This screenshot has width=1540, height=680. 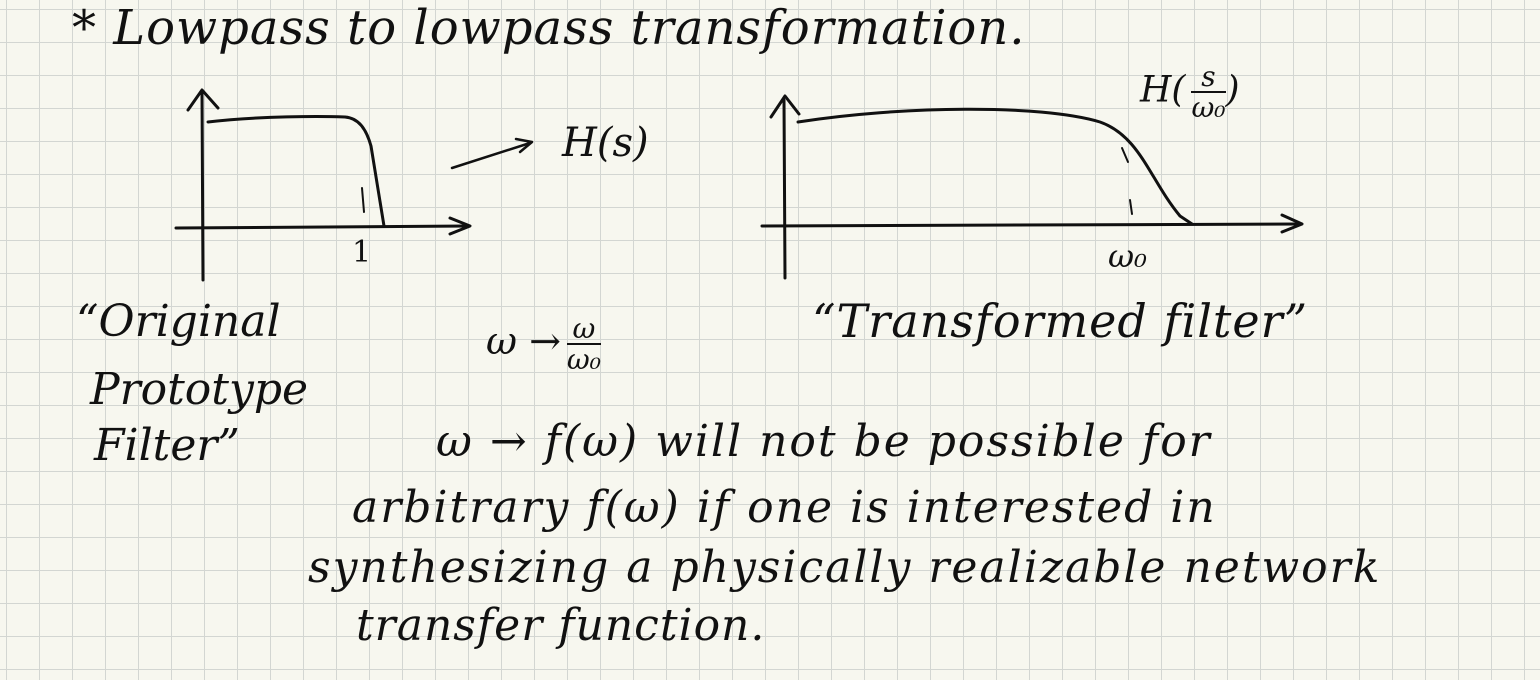 I want to click on right-y-arrow, so click(x=785, y=106).